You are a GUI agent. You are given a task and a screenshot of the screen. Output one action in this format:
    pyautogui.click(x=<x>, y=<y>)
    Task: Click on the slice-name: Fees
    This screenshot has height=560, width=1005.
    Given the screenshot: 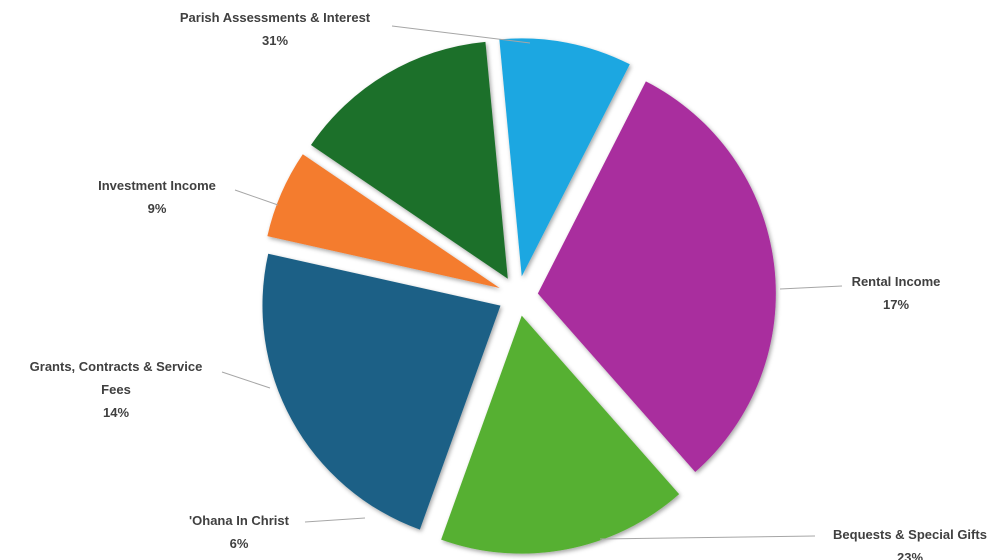 What is the action you would take?
    pyautogui.click(x=116, y=389)
    